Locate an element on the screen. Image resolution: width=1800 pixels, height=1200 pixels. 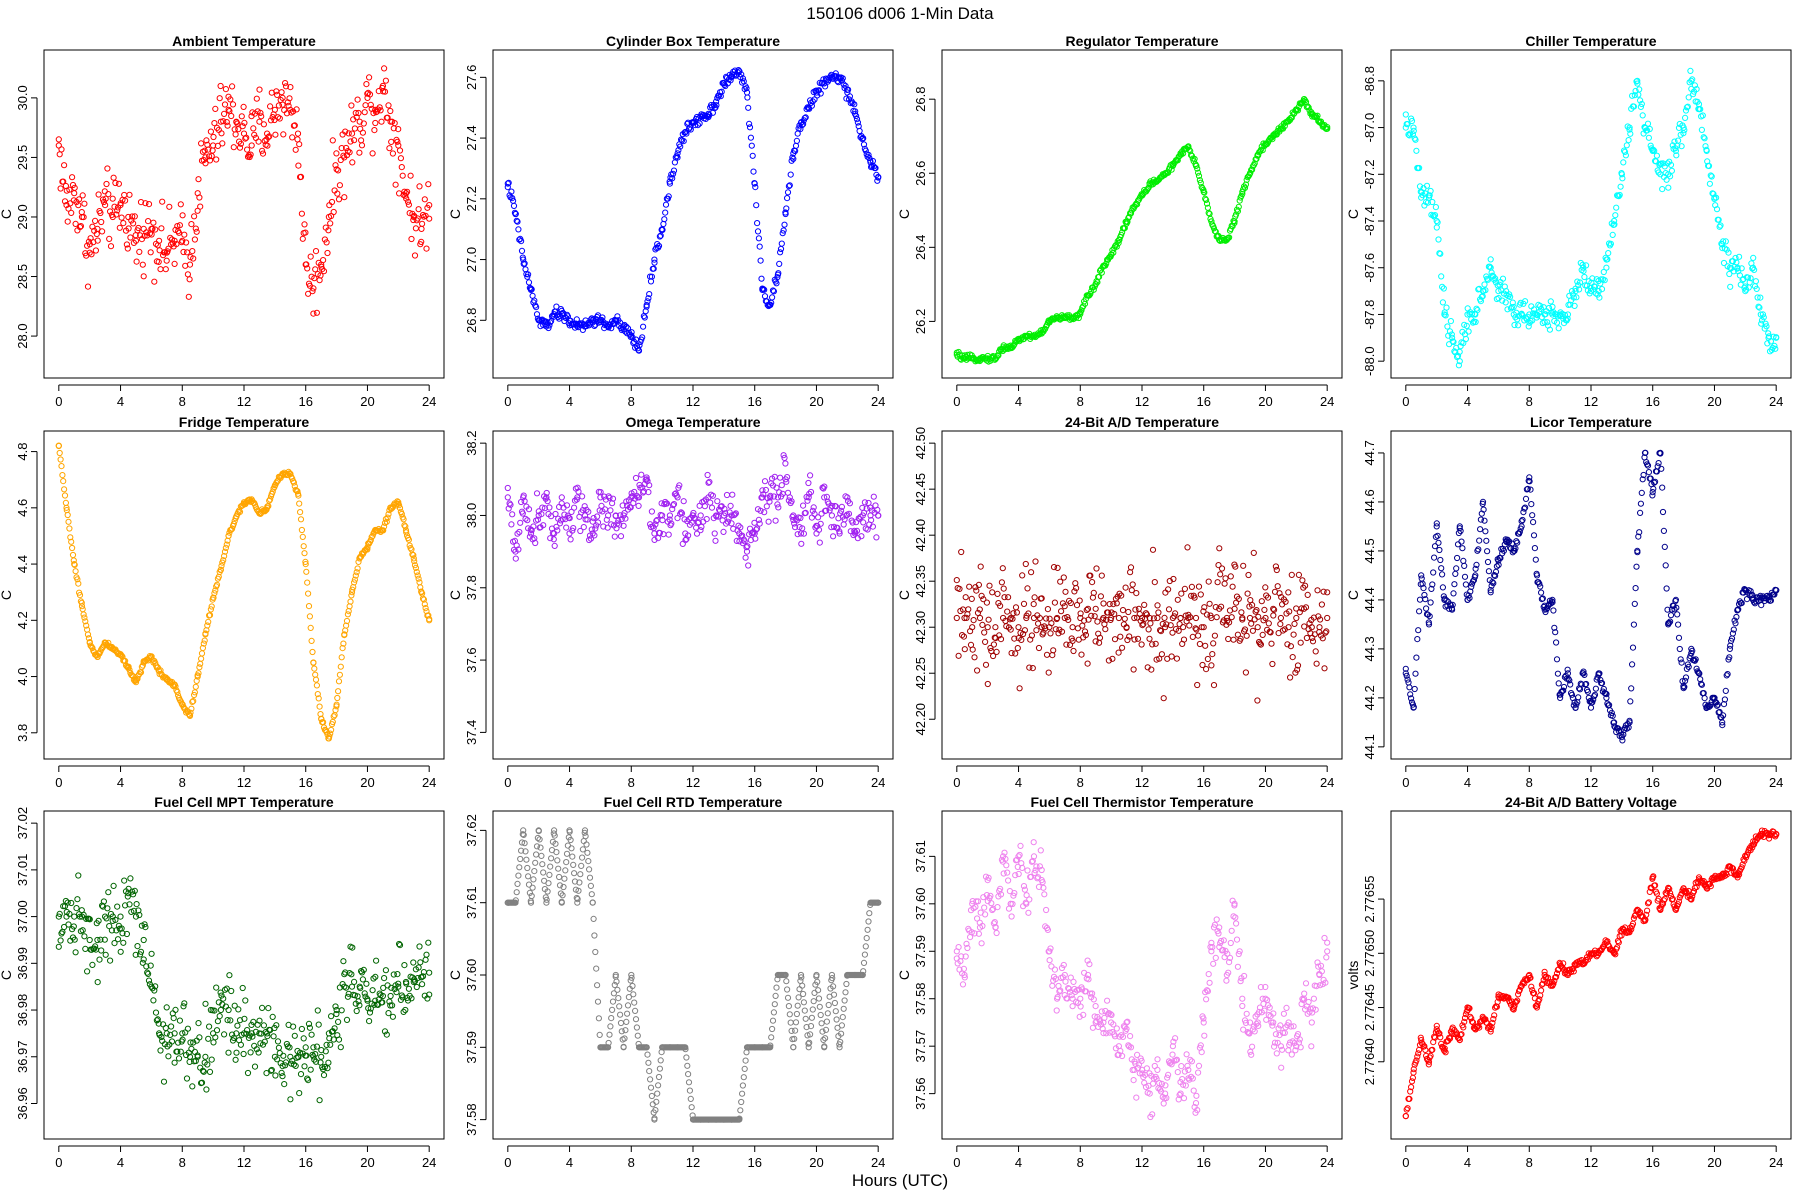
plot-frame is located at coordinates (244, 595).